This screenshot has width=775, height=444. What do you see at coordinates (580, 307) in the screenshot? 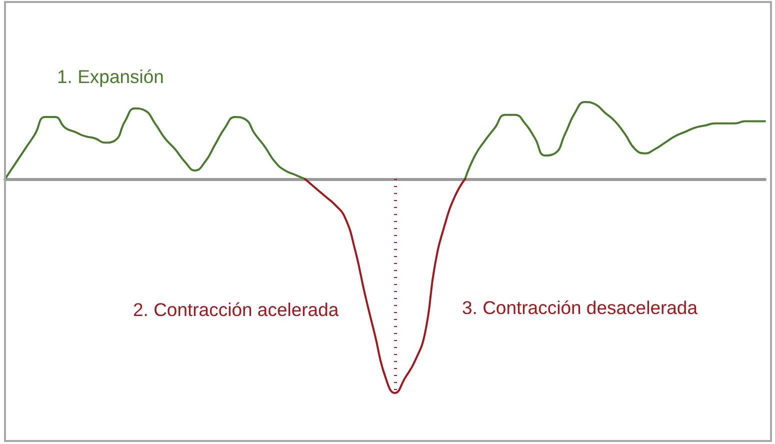
I see `annotation: 3. Contracción desacelerada` at bounding box center [580, 307].